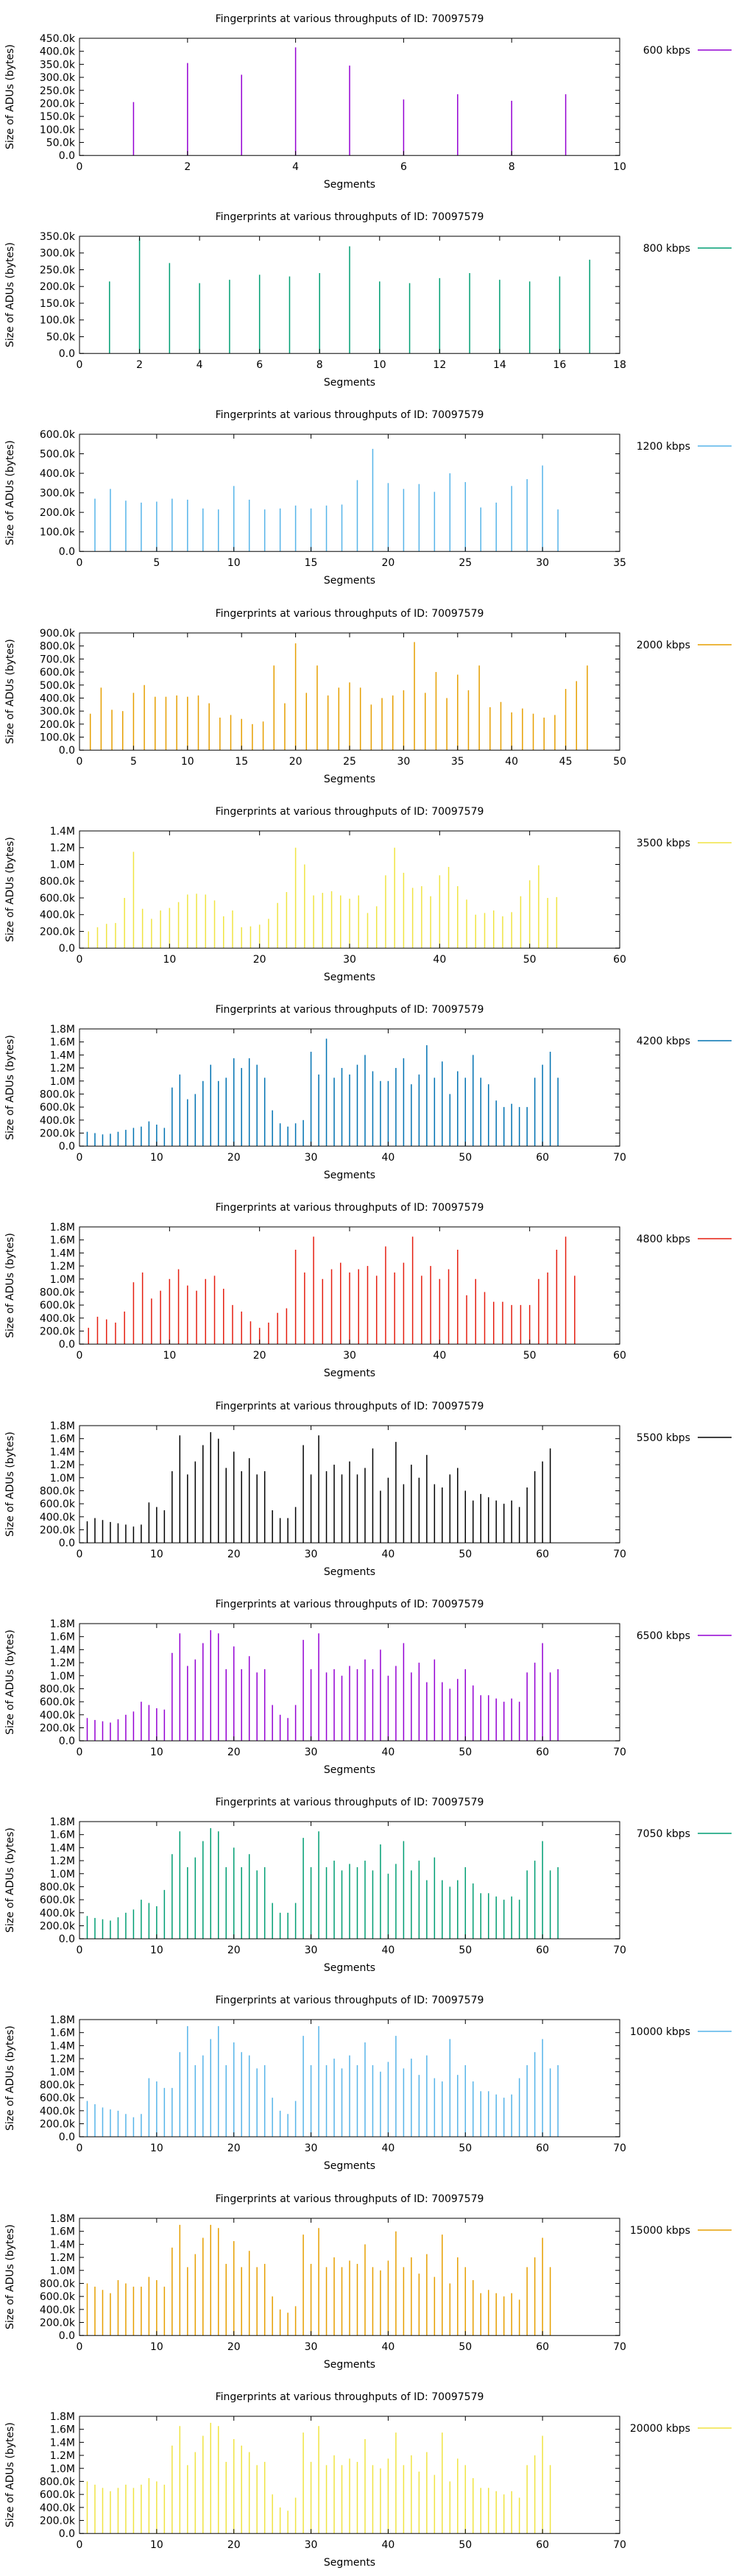 The width and height of the screenshot is (736, 2576). What do you see at coordinates (58, 117) in the screenshot?
I see `y-tick-label: 150.0k` at bounding box center [58, 117].